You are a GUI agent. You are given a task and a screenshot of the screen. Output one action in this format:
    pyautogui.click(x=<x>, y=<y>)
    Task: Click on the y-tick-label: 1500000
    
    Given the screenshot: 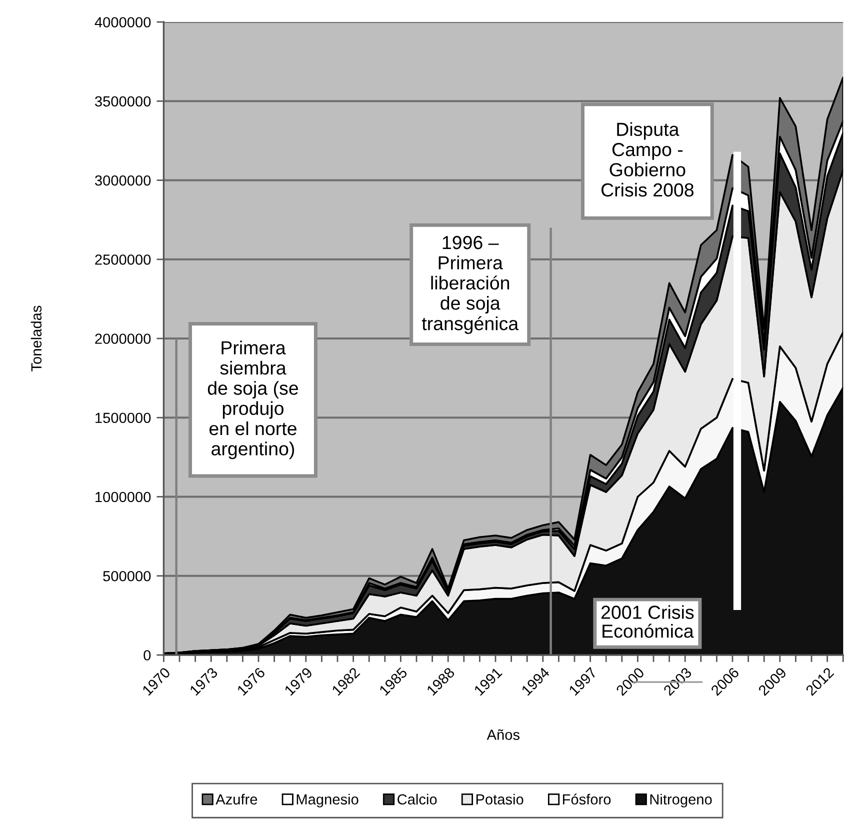 What is the action you would take?
    pyautogui.click(x=123, y=418)
    